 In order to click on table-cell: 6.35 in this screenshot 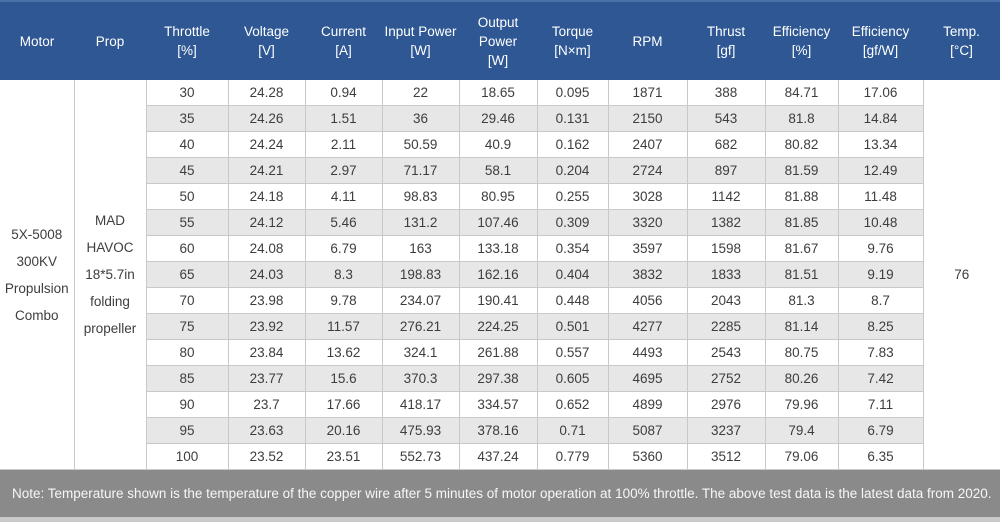, I will do `click(880, 456)`.